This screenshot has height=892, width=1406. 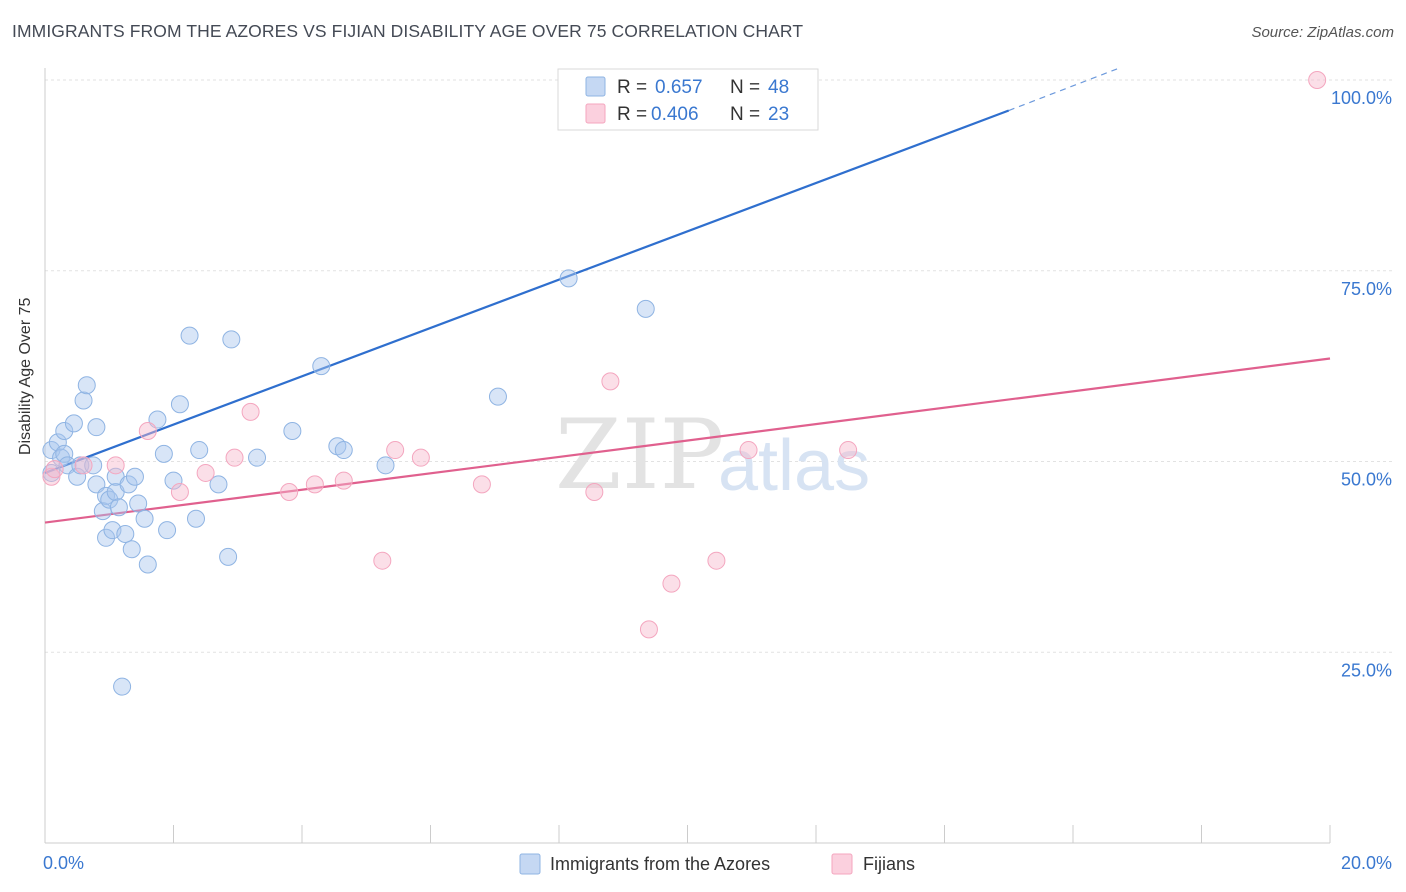 I want to click on bottom-legend-swatch-azores, so click(x=530, y=864).